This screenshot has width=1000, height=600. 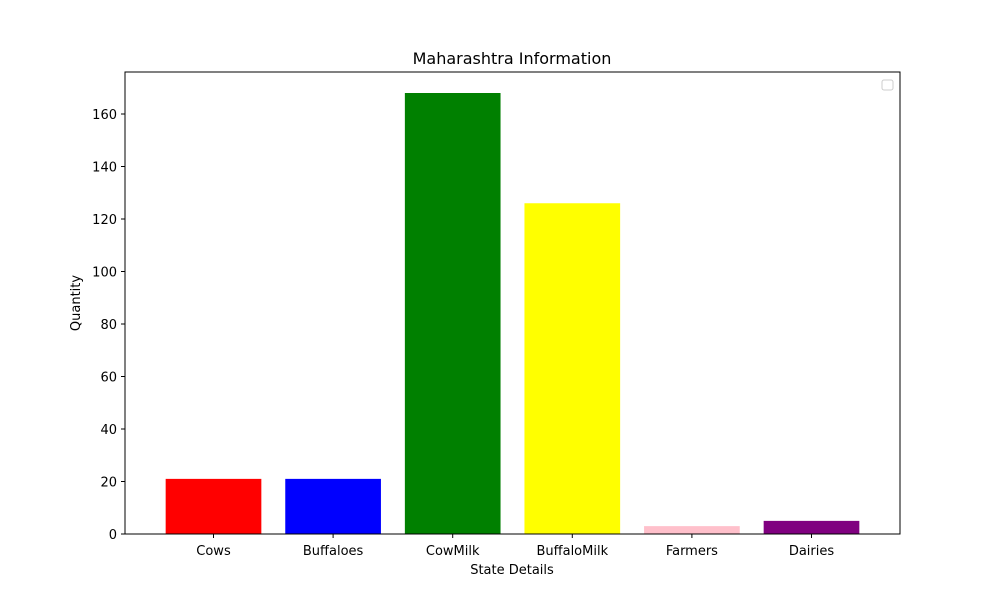 I want to click on y-axis: 0 20 40 60 80 100 120 140 160, so click(x=108, y=325).